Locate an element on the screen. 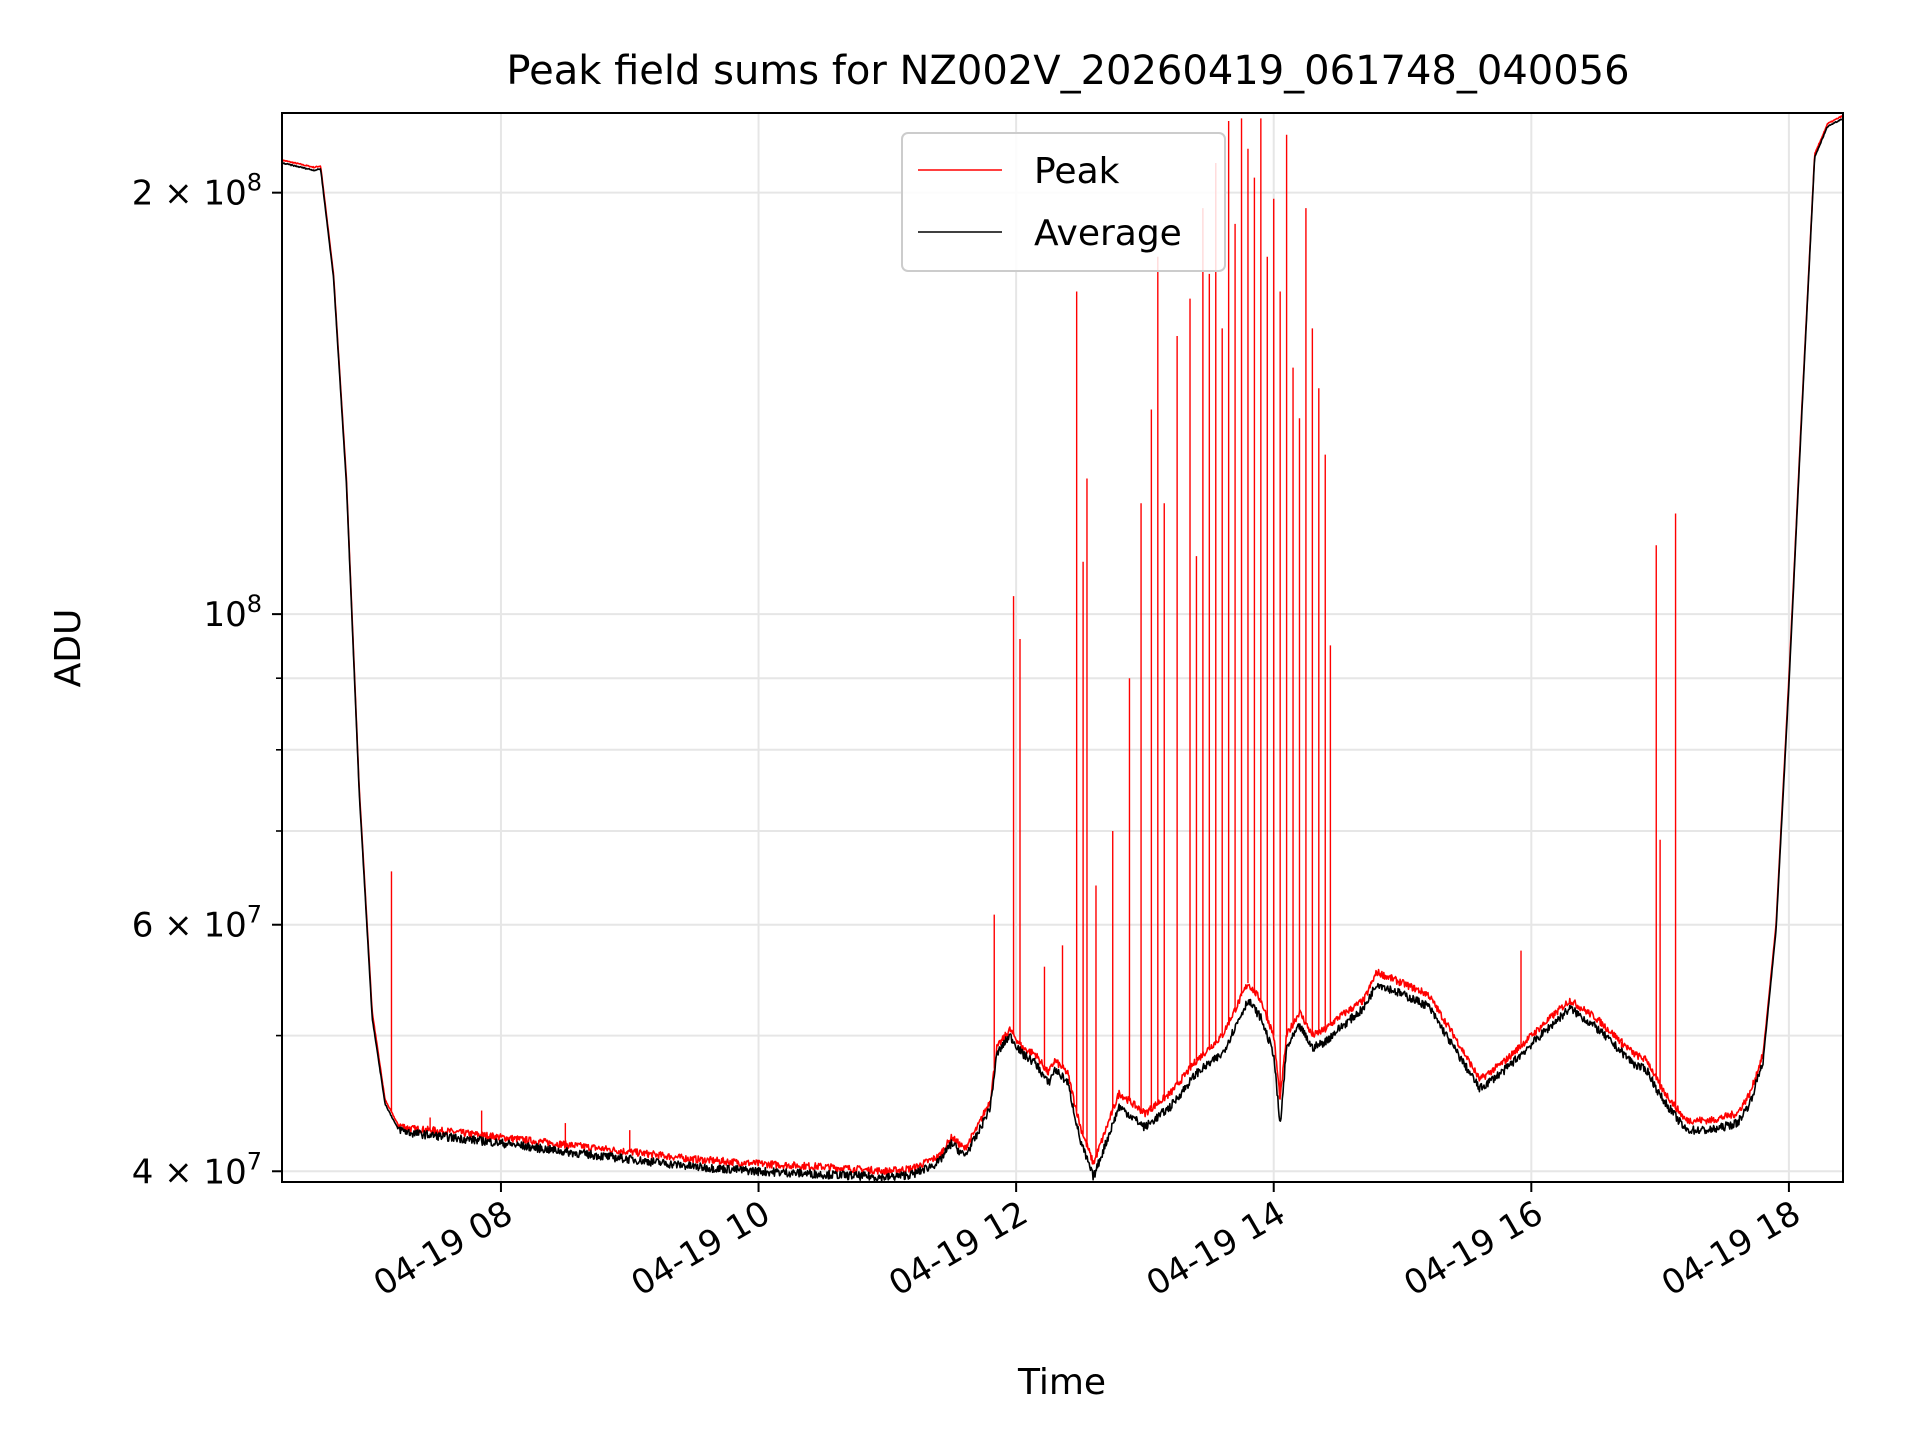  y-tick-label: 108 is located at coordinates (232, 612).